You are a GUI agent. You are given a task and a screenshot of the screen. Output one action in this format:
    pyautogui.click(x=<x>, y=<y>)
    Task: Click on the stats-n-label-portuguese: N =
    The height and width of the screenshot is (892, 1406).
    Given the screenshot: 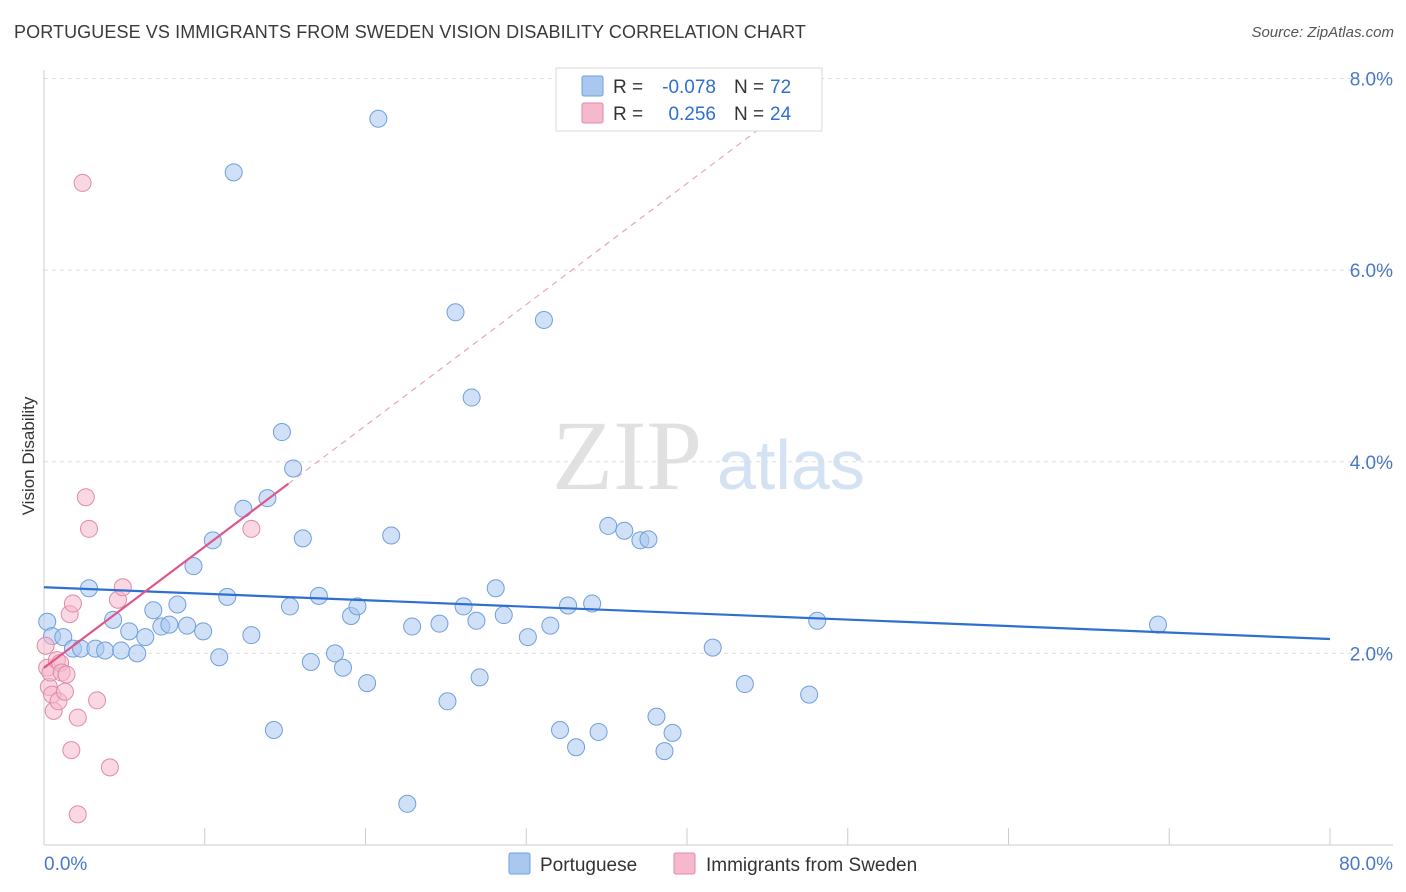 What is the action you would take?
    pyautogui.click(x=749, y=87)
    